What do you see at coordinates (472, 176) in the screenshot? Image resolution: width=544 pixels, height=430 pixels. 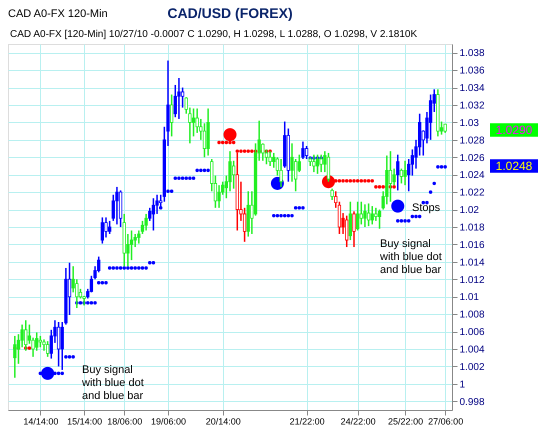 I see `y-tick-label: 1.024` at bounding box center [472, 176].